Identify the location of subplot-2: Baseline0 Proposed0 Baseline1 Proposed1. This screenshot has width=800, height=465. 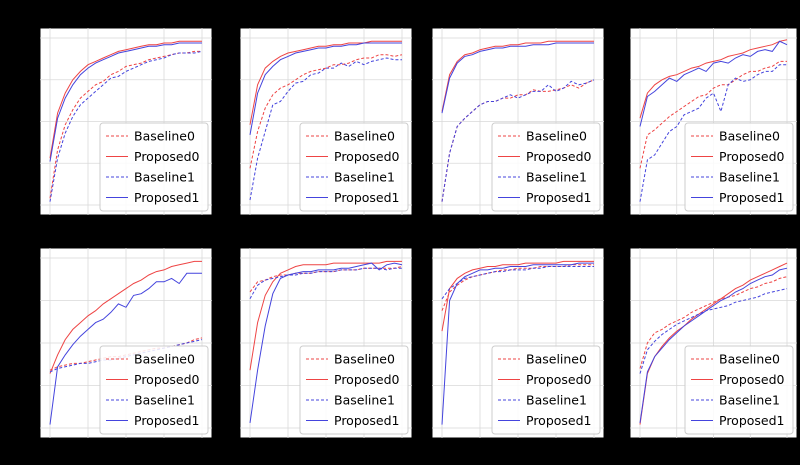
(326, 121).